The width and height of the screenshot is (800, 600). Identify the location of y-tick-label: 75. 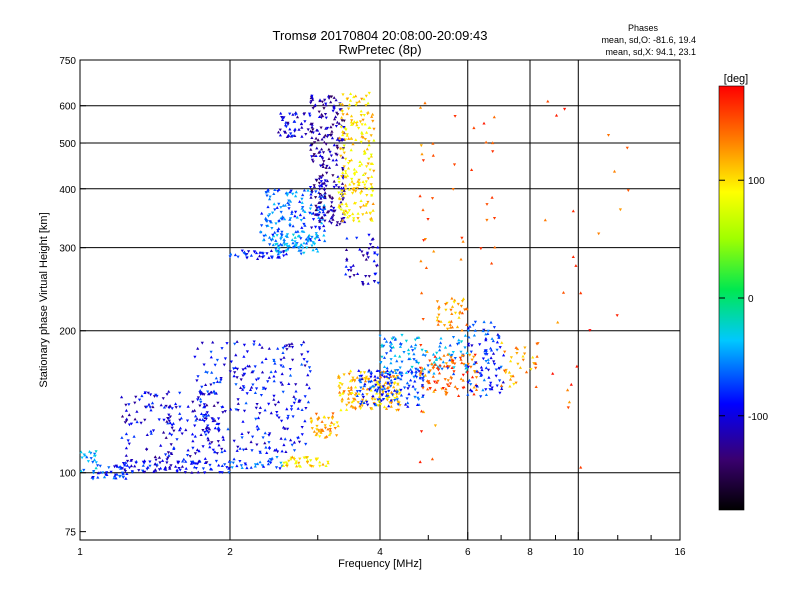
(71, 533).